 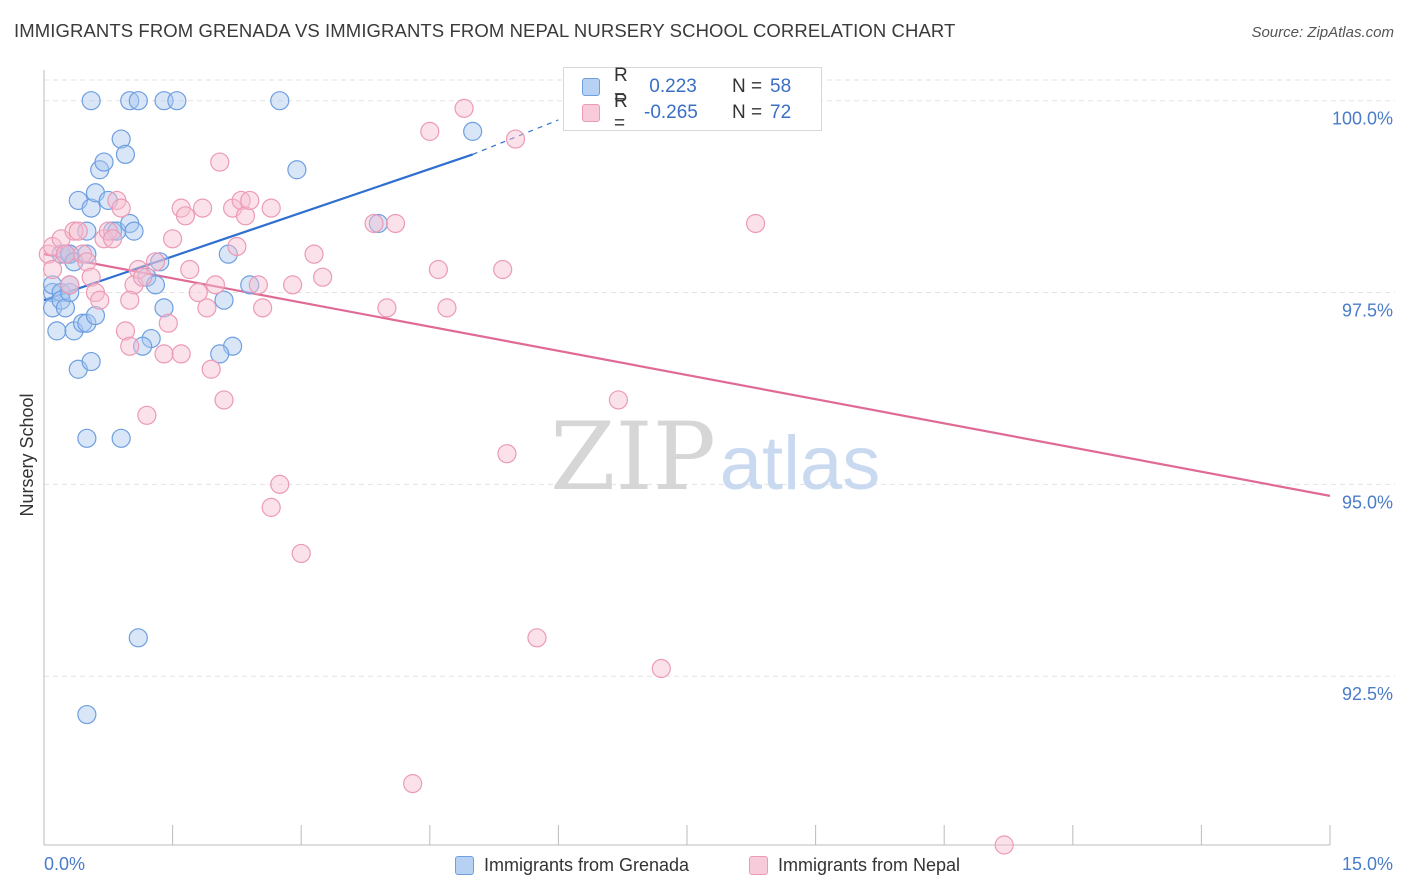 What do you see at coordinates (1367, 864) in the screenshot?
I see `x-tick-label: 15.0%` at bounding box center [1367, 864].